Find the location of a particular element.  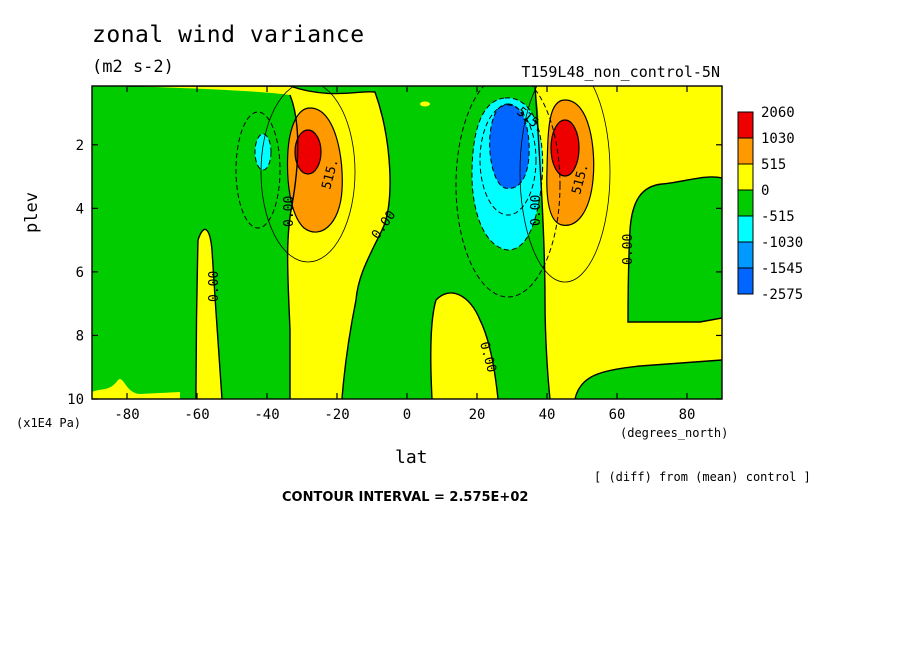

chart-title: zonal wind variance is located at coordinates (228, 35).